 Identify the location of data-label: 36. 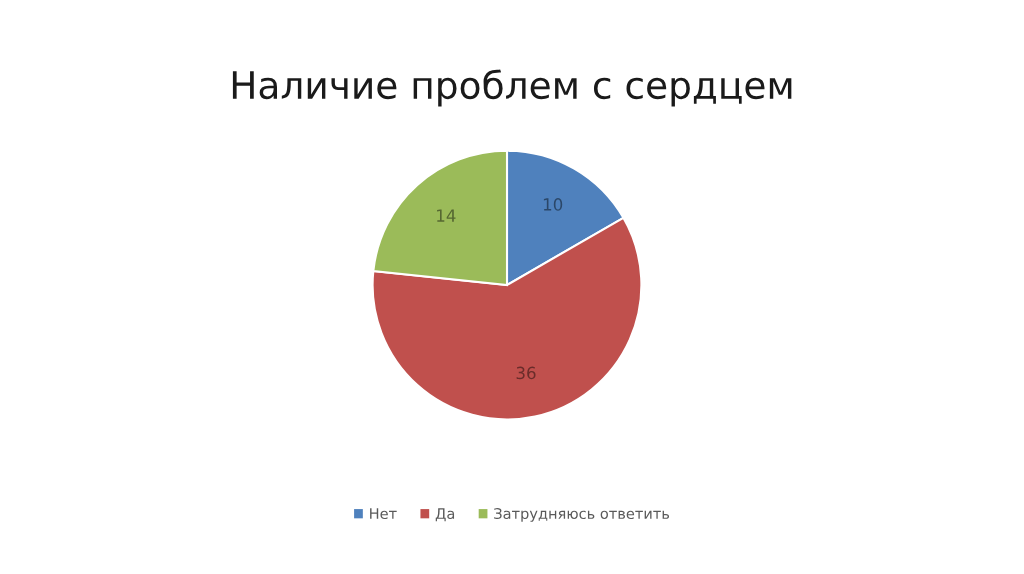
(526, 373).